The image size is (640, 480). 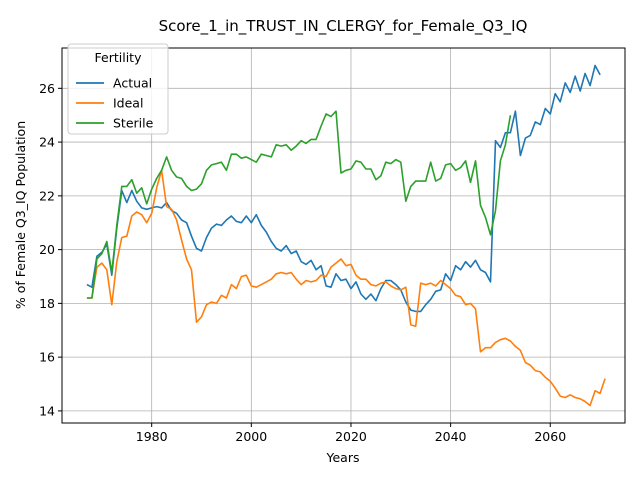 I want to click on legend-title: Fertility, so click(x=119, y=57).